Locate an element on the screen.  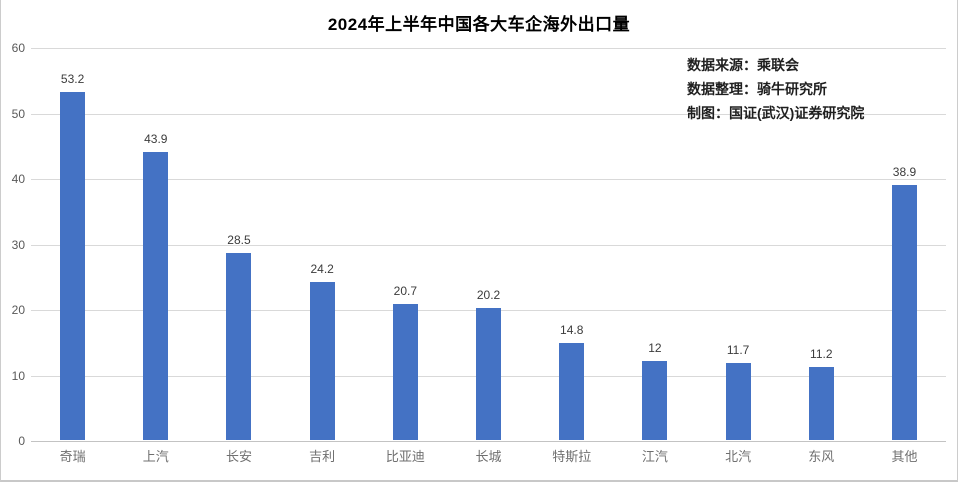
bar-slot-长安: 28.5 is located at coordinates (238, 336).